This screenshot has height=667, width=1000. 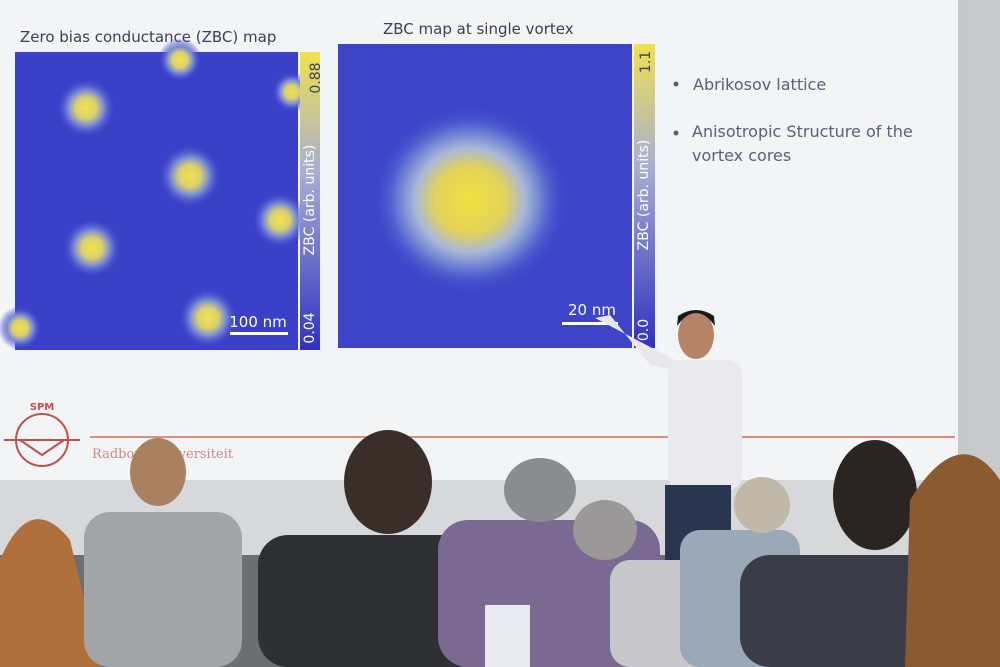 I want to click on speaker-arm, so click(x=637, y=343).